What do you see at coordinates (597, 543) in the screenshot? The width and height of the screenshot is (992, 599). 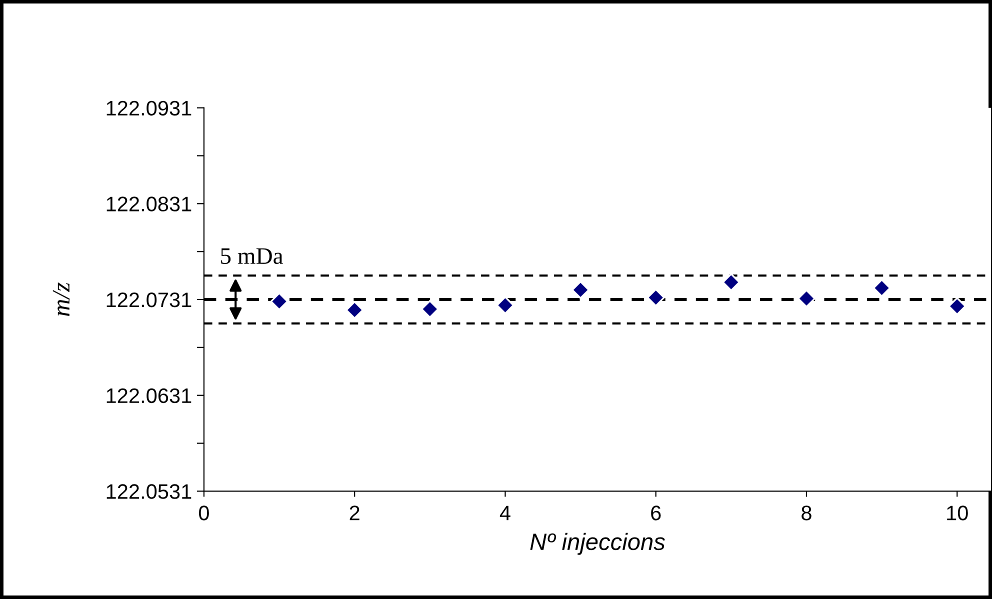 I see `x-axis-title: Nº injeccions` at bounding box center [597, 543].